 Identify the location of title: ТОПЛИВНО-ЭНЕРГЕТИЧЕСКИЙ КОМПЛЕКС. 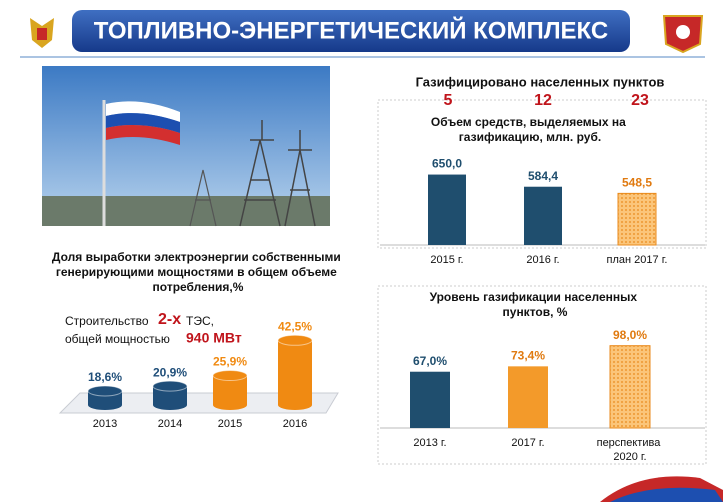
(351, 30).